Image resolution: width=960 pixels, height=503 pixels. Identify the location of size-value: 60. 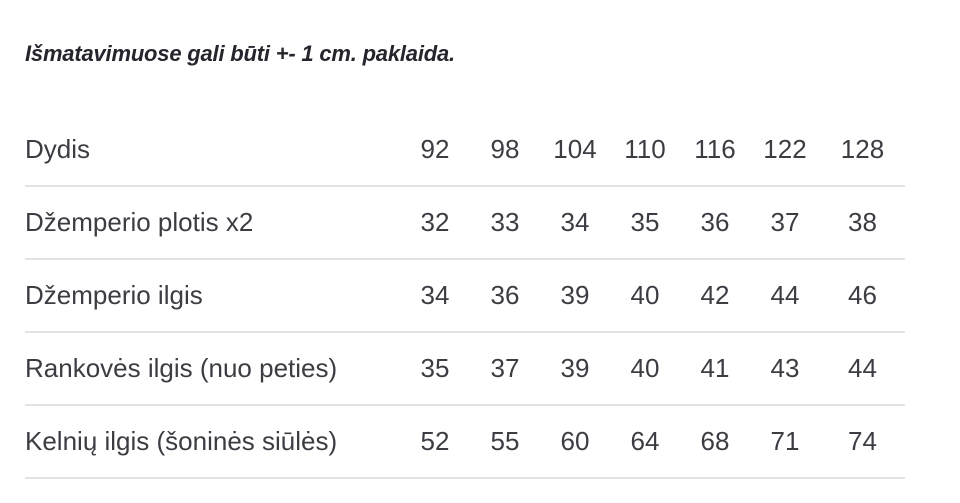
(575, 442).